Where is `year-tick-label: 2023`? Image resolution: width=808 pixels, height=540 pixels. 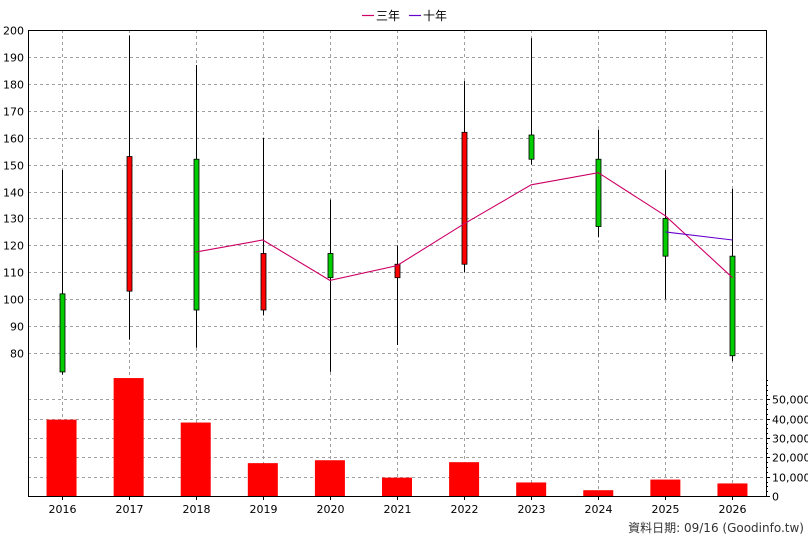 year-tick-label: 2023 is located at coordinates (532, 509).